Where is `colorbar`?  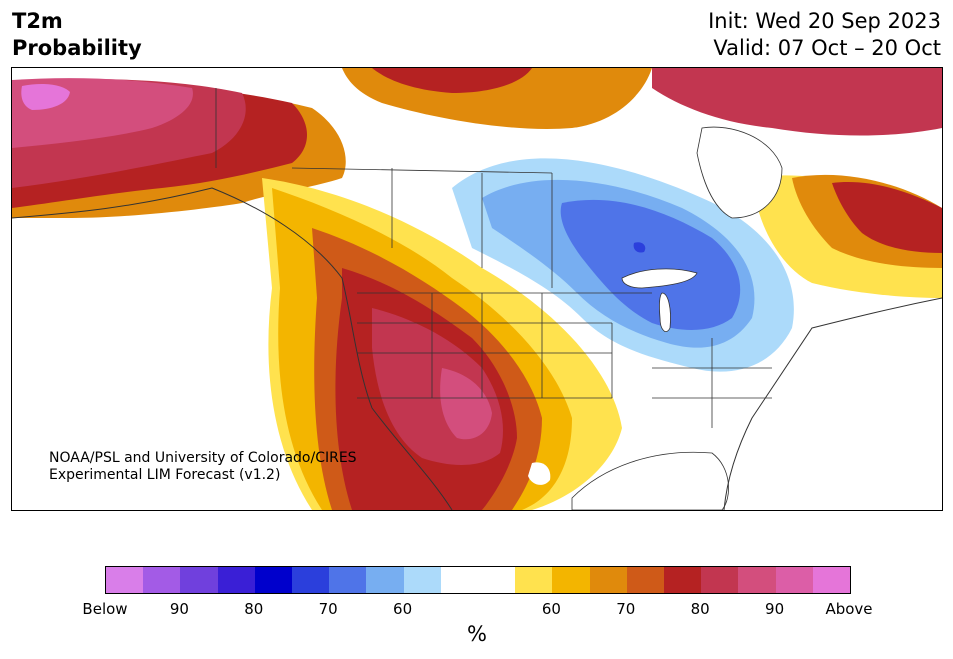 colorbar is located at coordinates (478, 580).